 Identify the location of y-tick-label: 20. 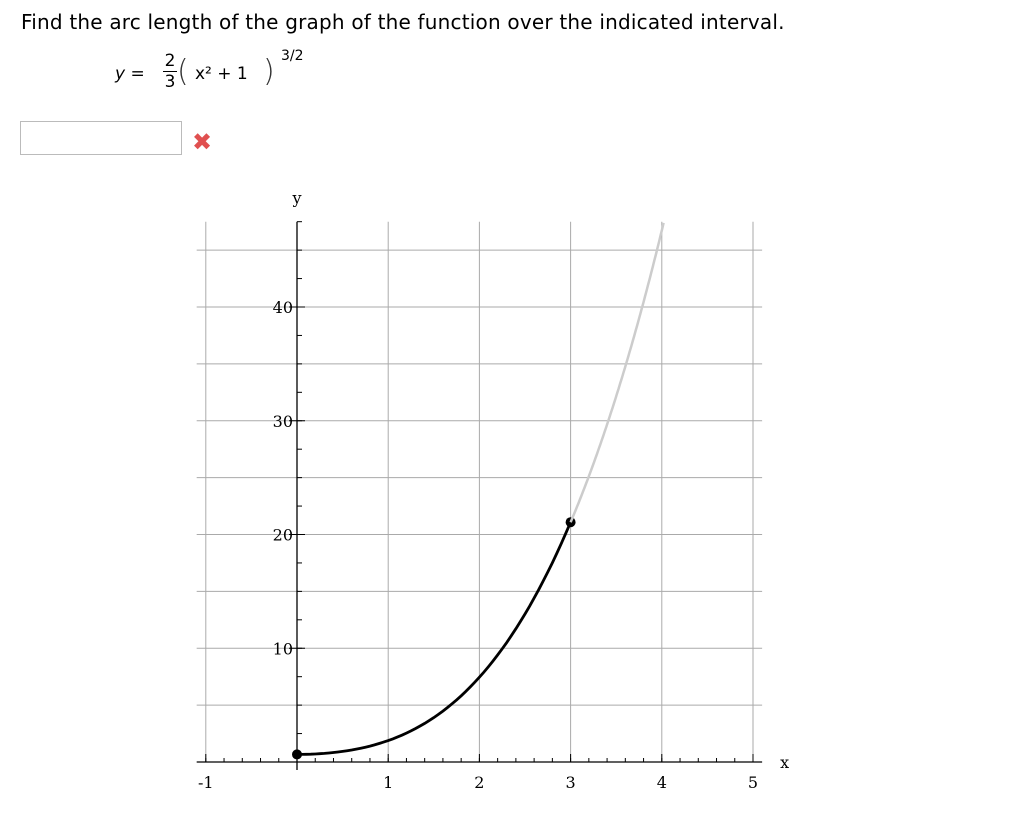
(283, 535).